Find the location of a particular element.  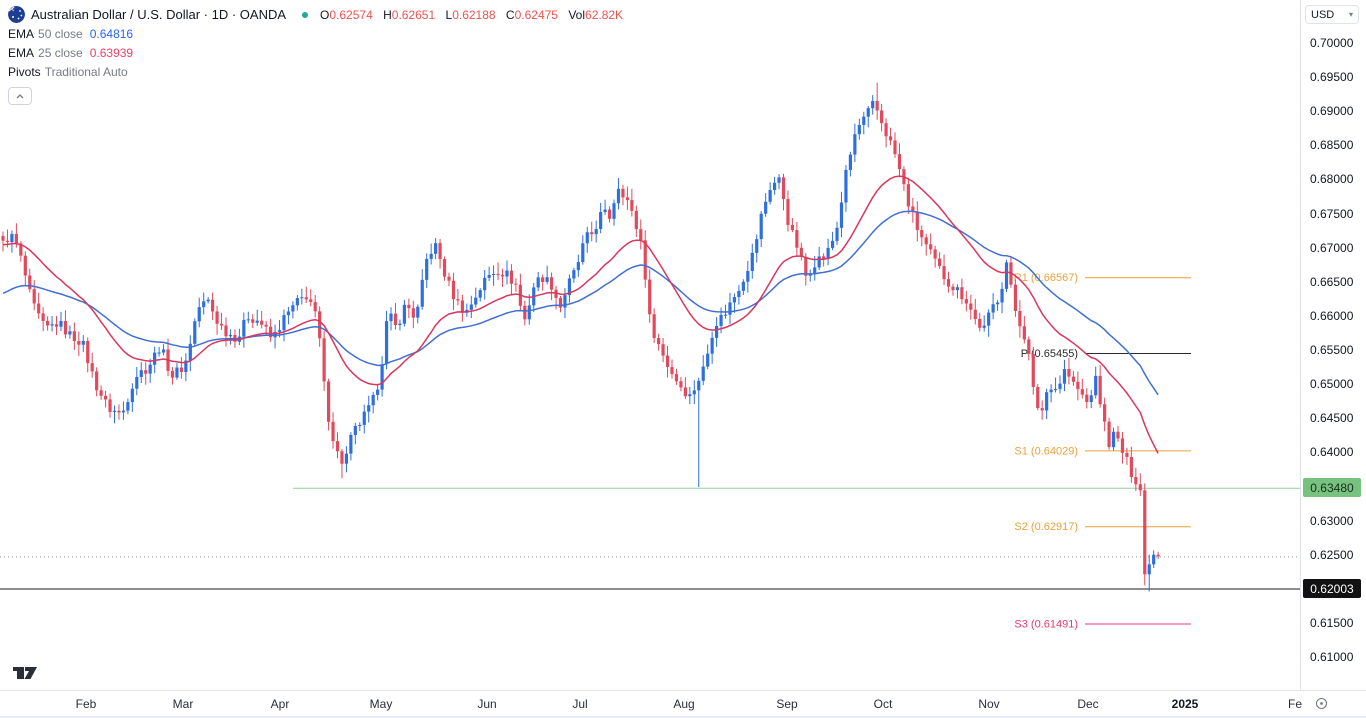

open-value: 0.62574 is located at coordinates (351, 14).